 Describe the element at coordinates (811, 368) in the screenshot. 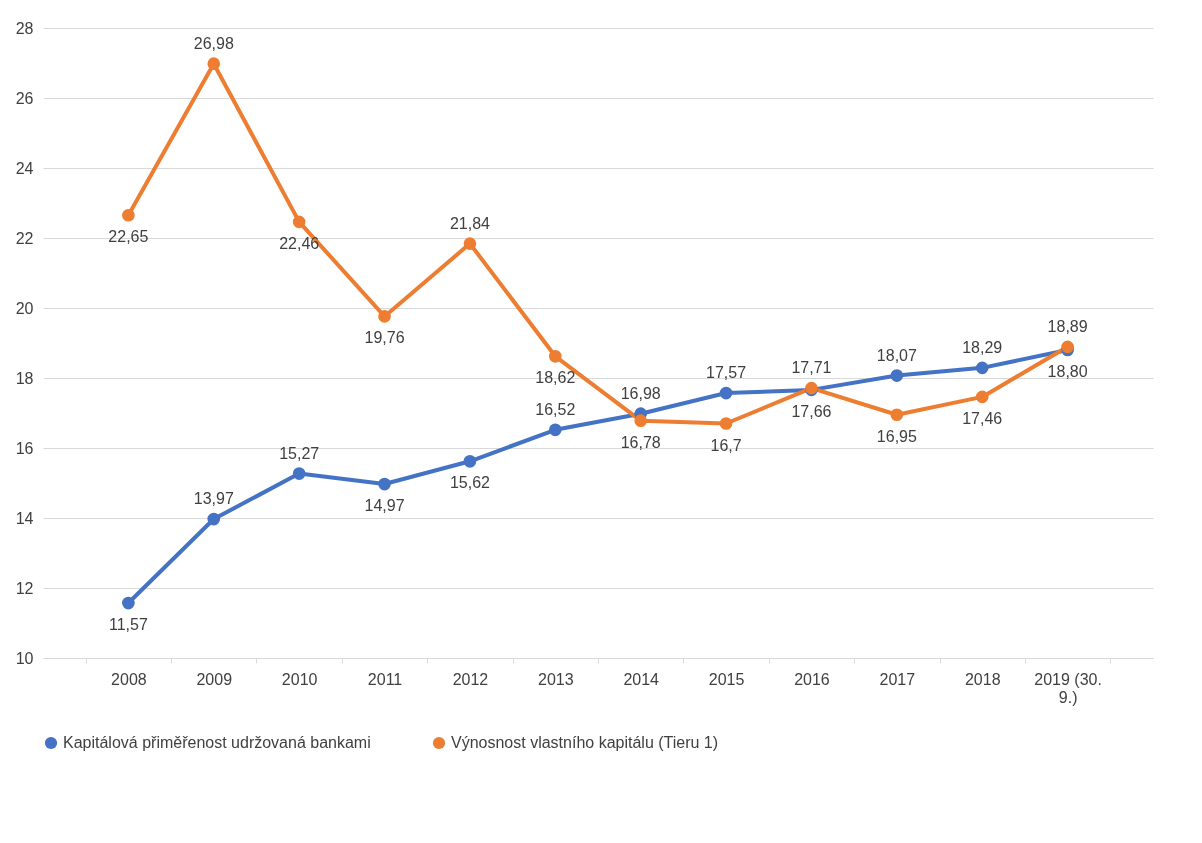

I see `data-label: 17,71` at that location.